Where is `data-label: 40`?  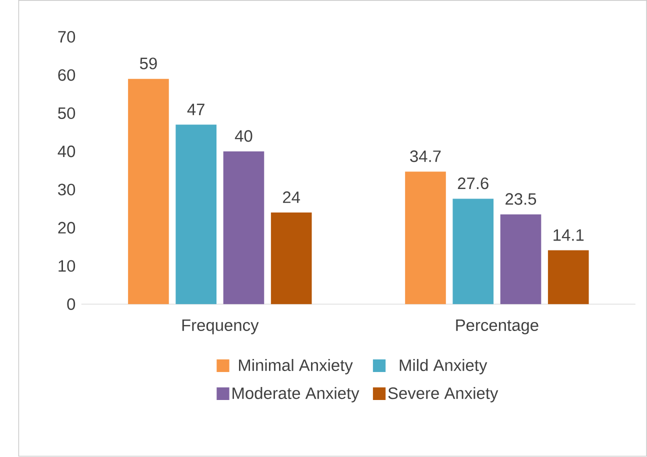
data-label: 40 is located at coordinates (243, 136).